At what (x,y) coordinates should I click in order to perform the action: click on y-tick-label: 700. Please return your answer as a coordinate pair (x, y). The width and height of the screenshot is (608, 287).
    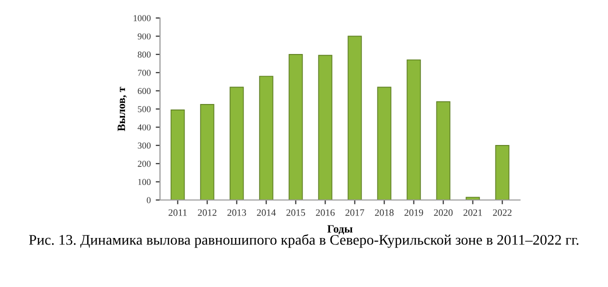
    Looking at the image, I should click on (144, 73).